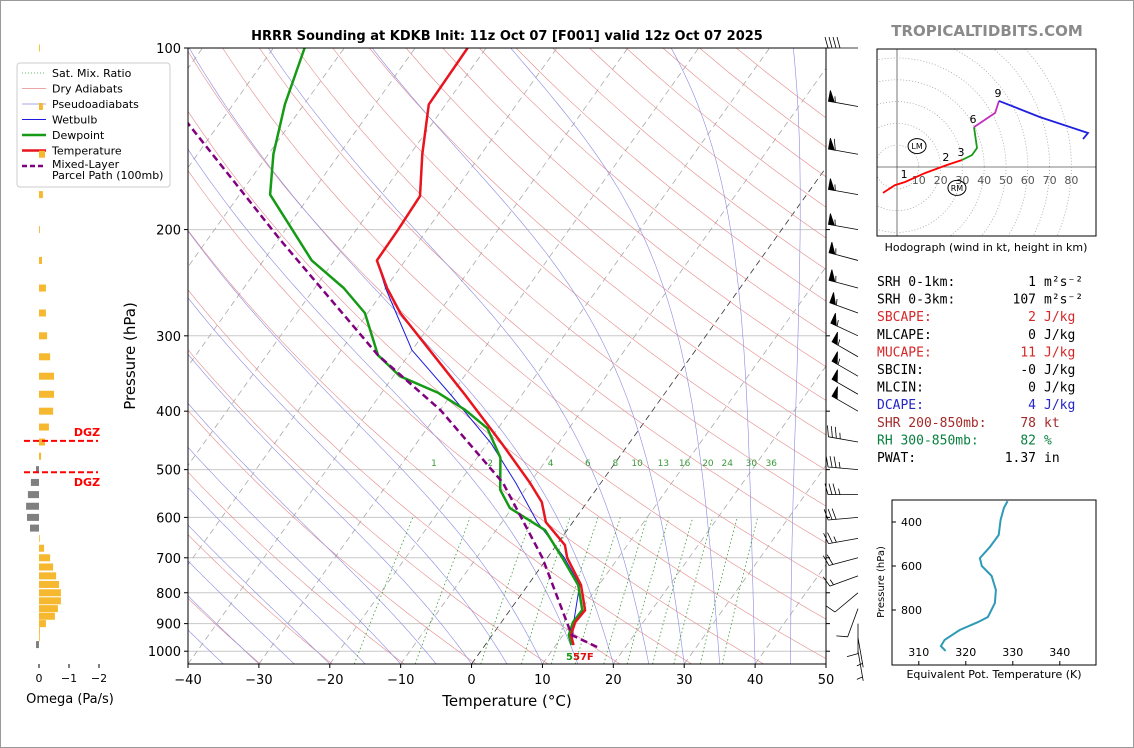 The image size is (1134, 748). Describe the element at coordinates (39, 678) in the screenshot. I see `omega-tick-label: 0` at that location.